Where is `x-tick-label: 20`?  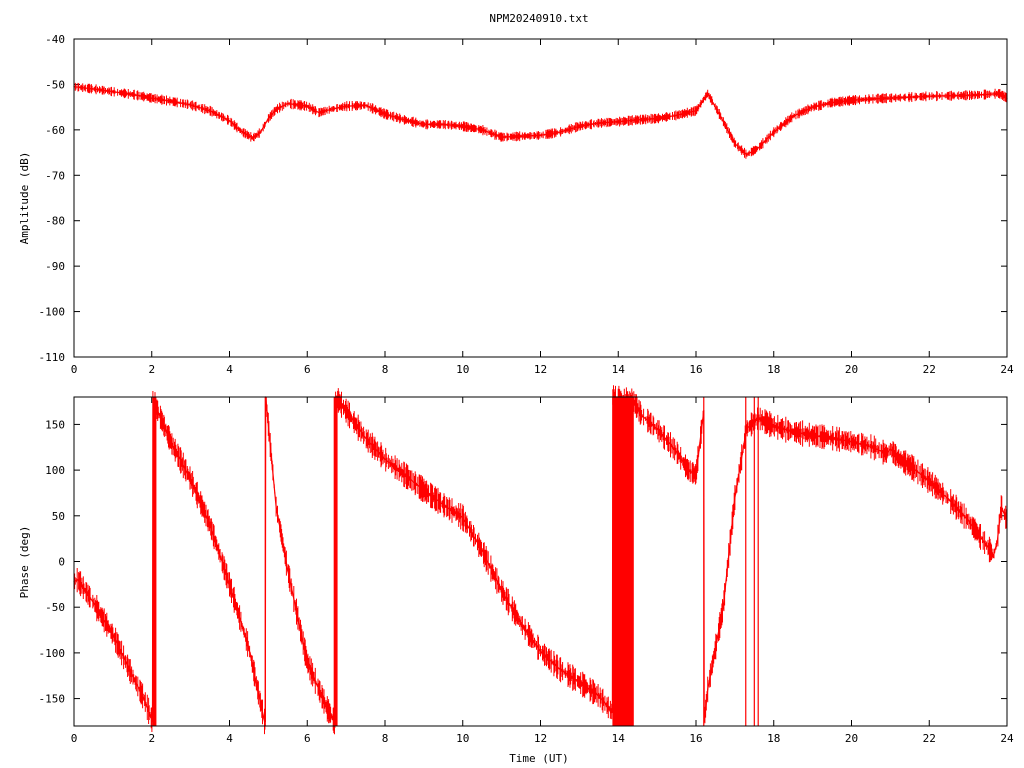 x-tick-label: 20 is located at coordinates (851, 738).